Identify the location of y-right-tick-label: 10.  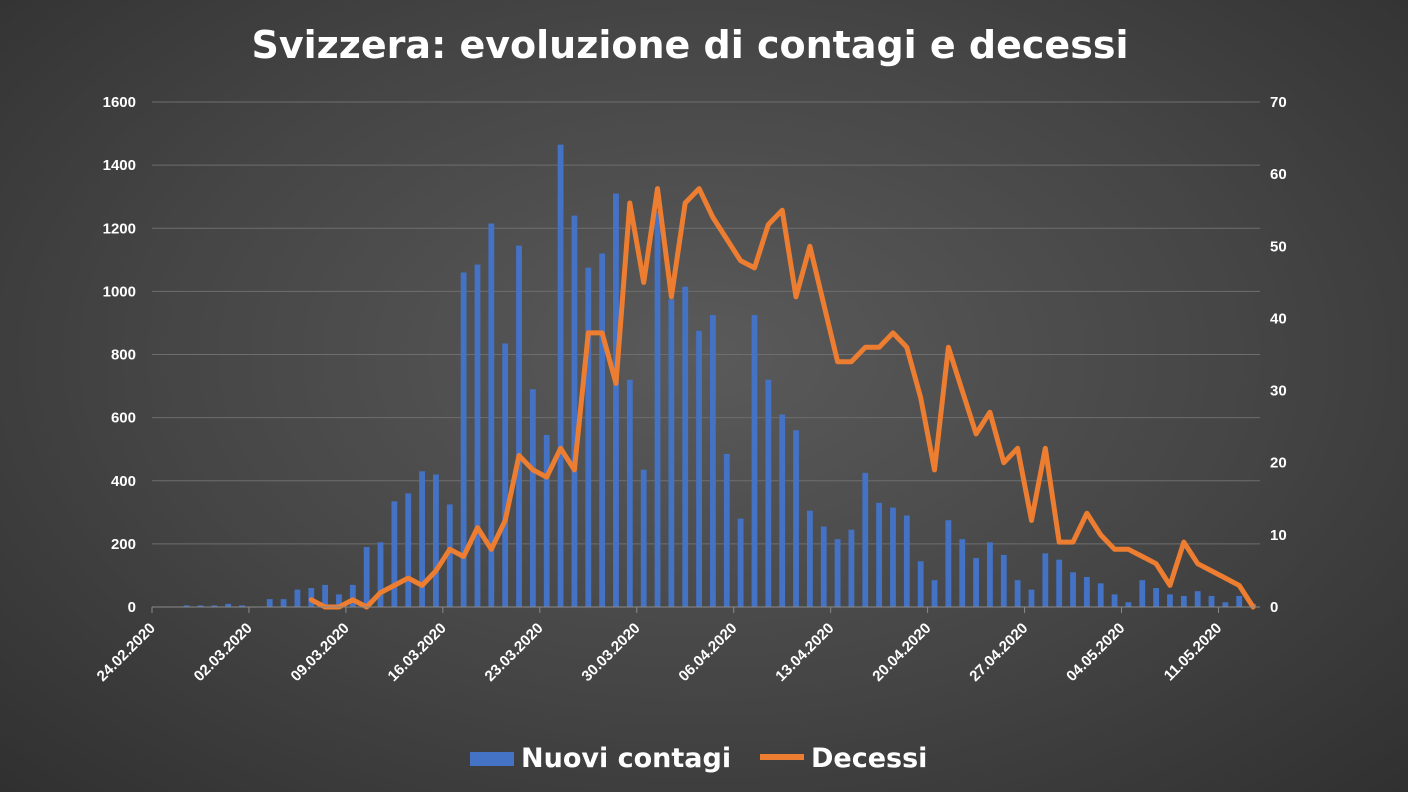
(1278, 535).